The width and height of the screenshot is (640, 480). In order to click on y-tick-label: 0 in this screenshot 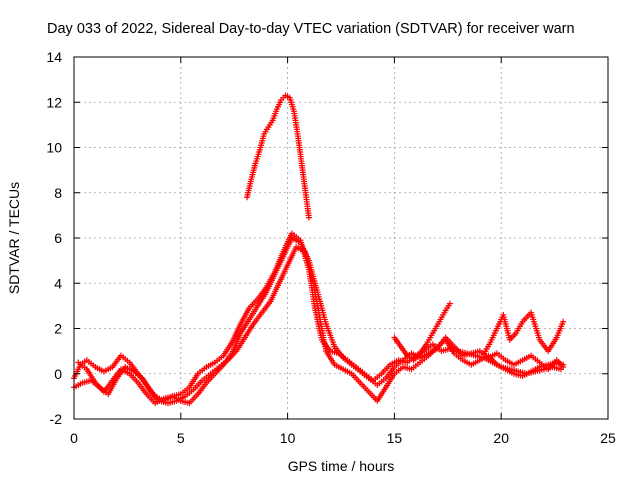, I will do `click(58, 374)`.